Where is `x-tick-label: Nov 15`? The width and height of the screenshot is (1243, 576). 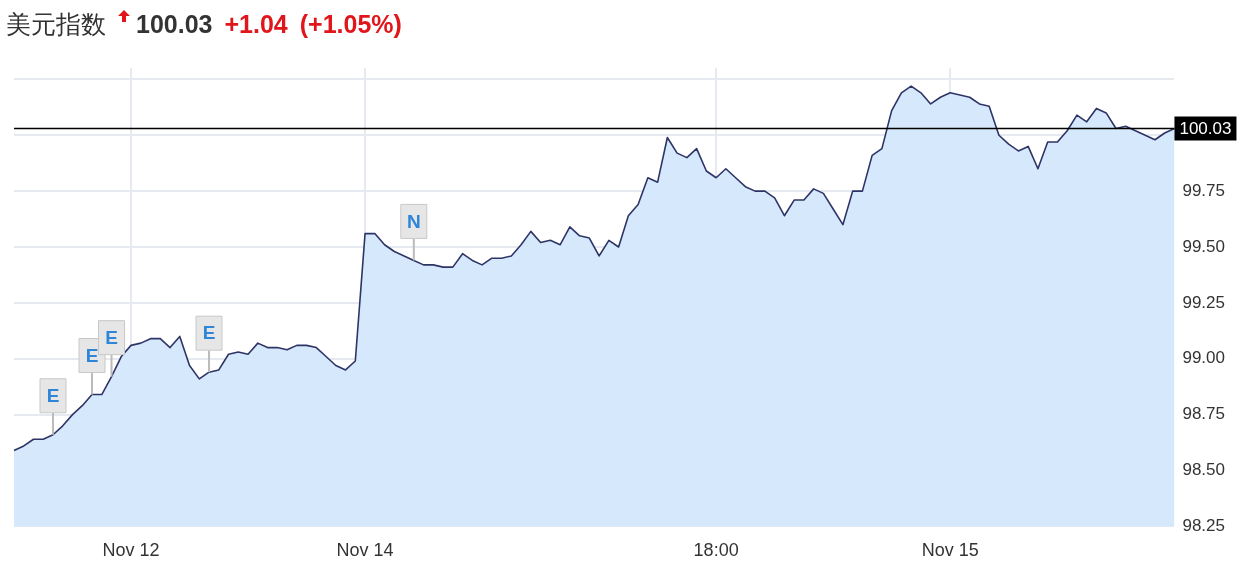
x-tick-label: Nov 15 is located at coordinates (950, 550).